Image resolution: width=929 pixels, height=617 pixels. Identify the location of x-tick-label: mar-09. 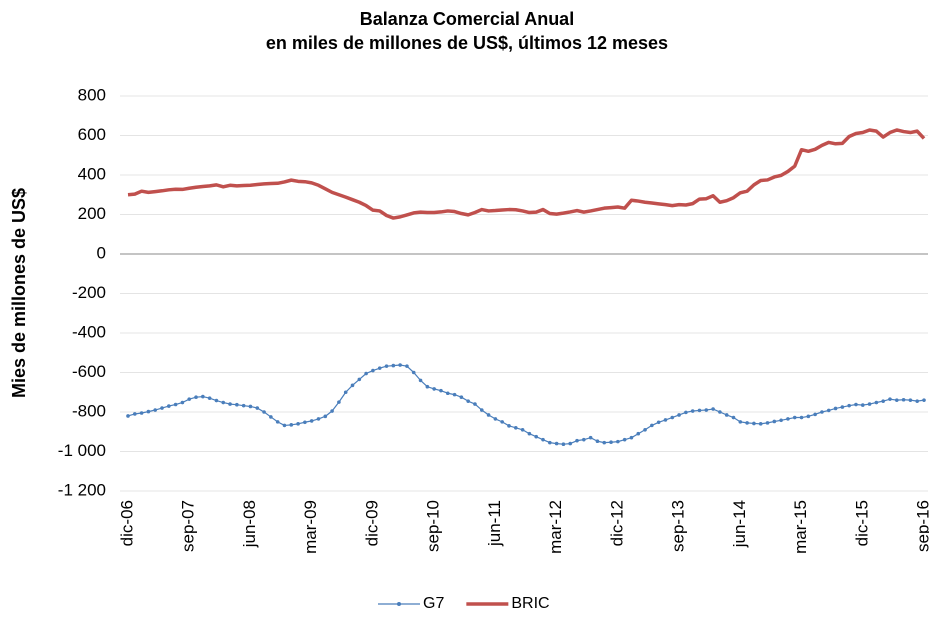
(310, 527).